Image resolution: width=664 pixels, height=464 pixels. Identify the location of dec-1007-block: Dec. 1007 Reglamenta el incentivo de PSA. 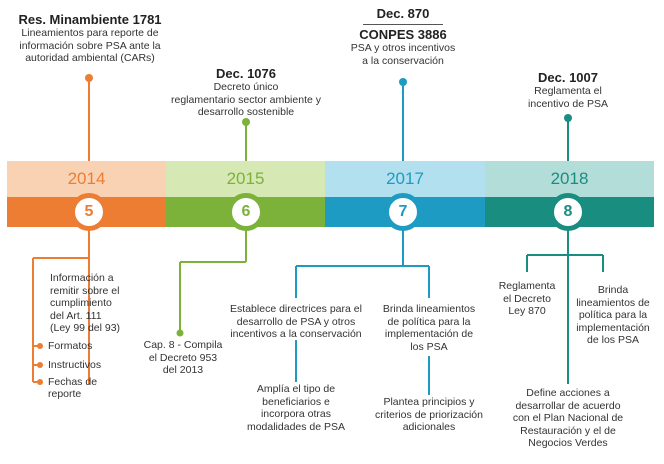
(568, 90).